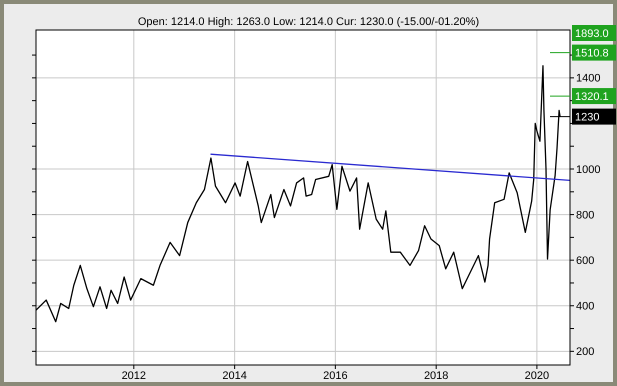  Describe the element at coordinates (134, 376) in the screenshot. I see `x-tick-label: 2012` at that location.